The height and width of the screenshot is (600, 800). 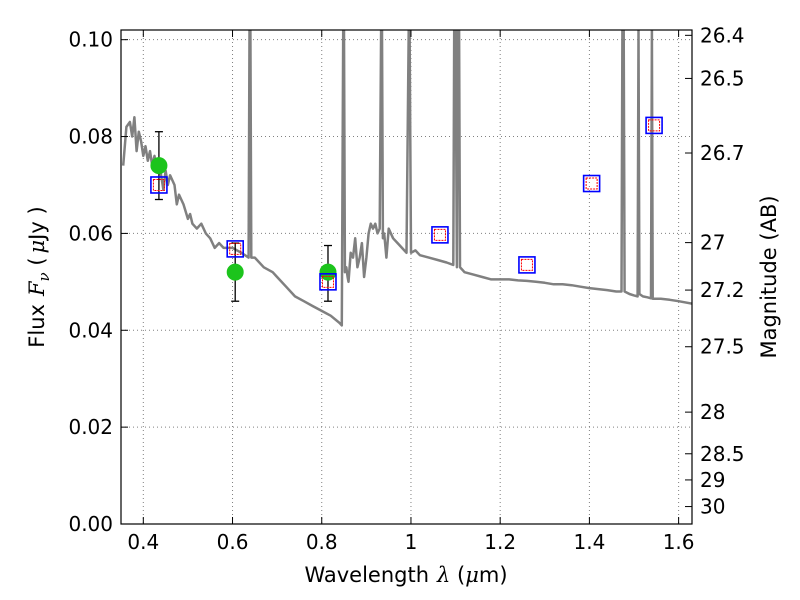 What do you see at coordinates (712, 480) in the screenshot?
I see `right-tick-label: 29` at bounding box center [712, 480].